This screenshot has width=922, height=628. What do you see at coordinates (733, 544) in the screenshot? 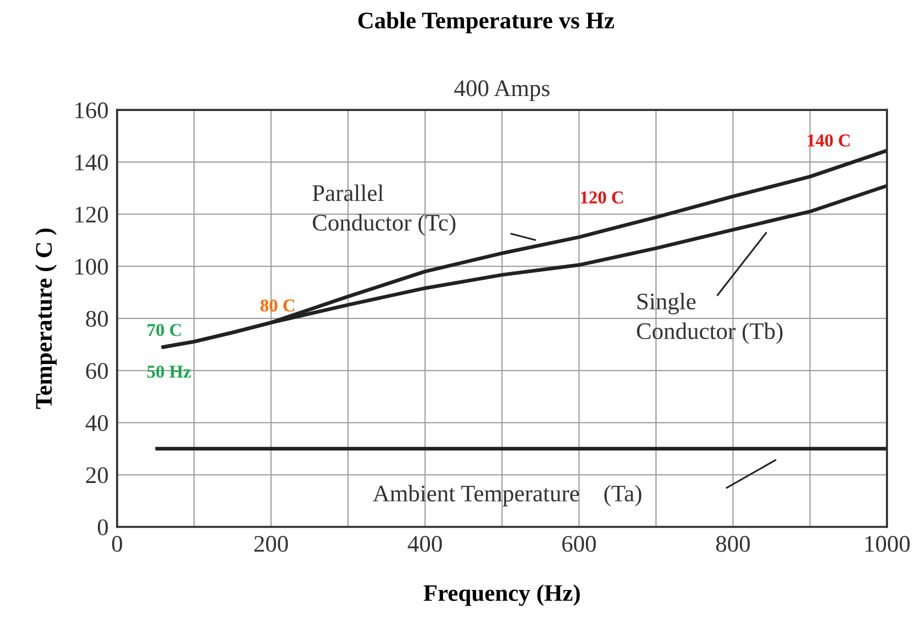
I see `x-tick-label: 800` at bounding box center [733, 544].